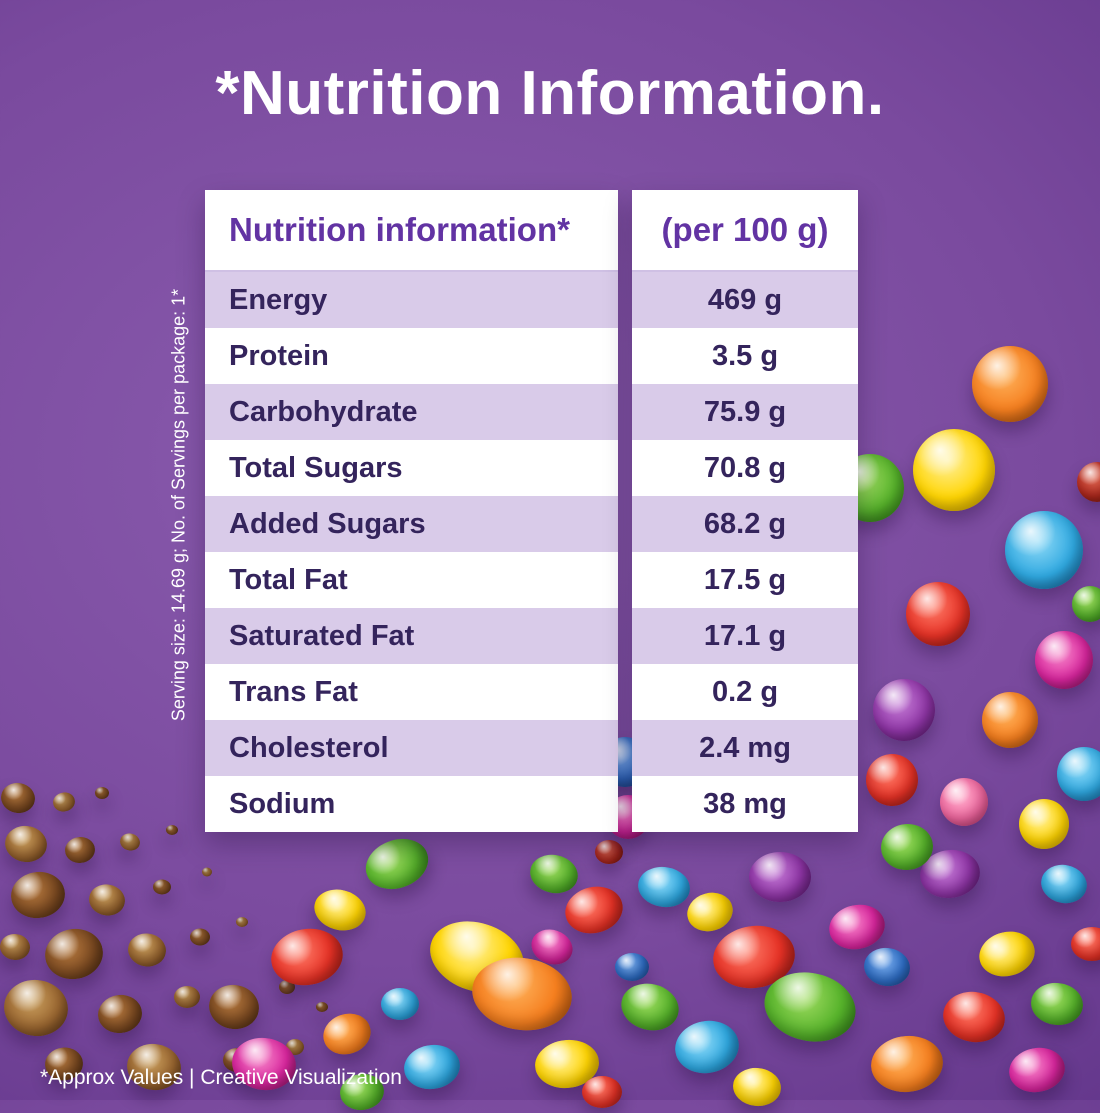 This screenshot has width=1100, height=1113. What do you see at coordinates (745, 231) in the screenshot?
I see `table-header-per-100g: (per 100 g)` at bounding box center [745, 231].